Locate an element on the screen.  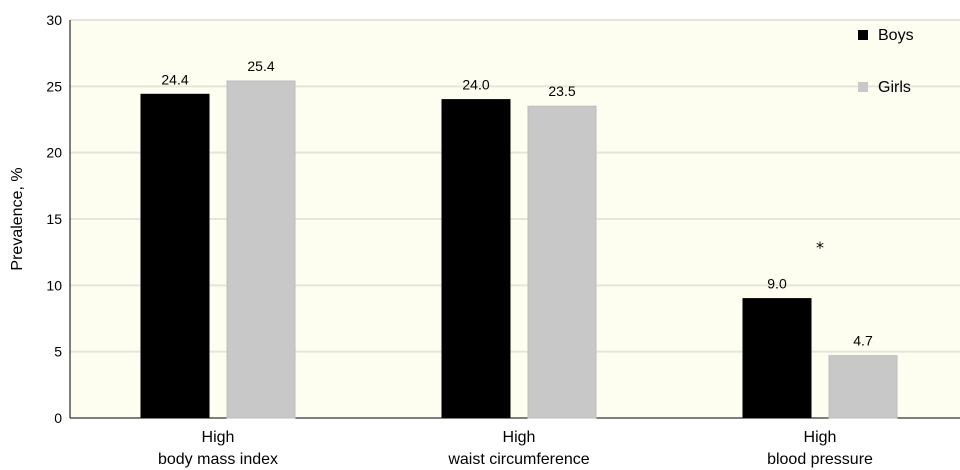
data-label-girls-1: 23.5 is located at coordinates (561, 91).